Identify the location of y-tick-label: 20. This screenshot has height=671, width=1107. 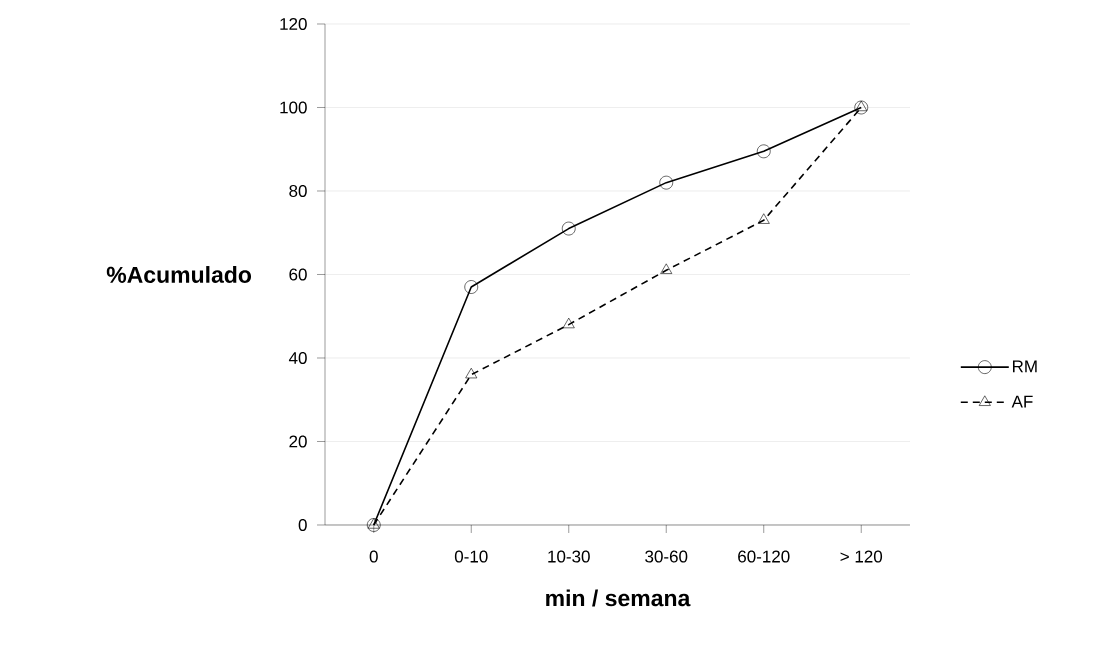
(298, 441).